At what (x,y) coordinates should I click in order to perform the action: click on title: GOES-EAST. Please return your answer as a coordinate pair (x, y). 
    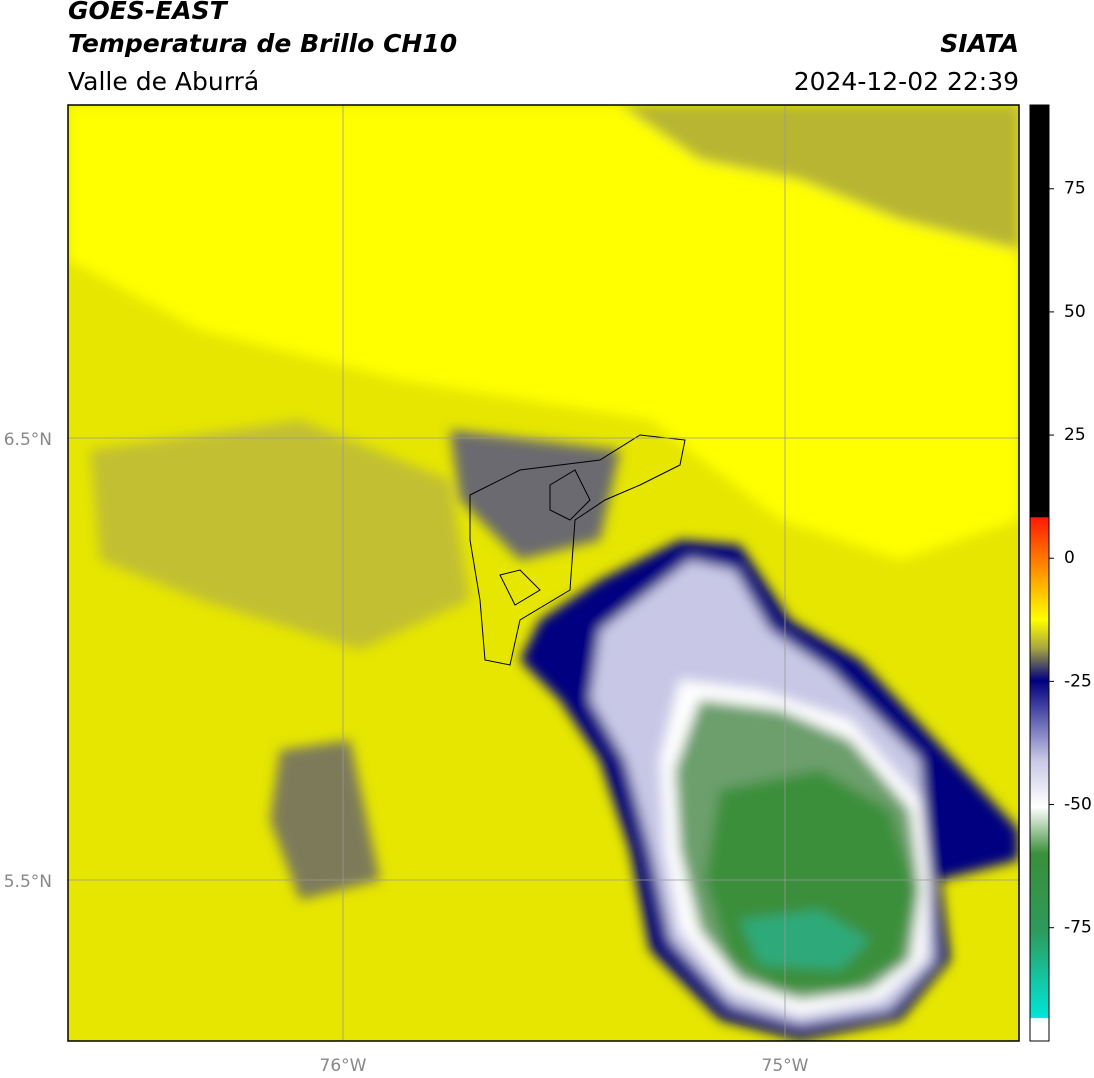
    Looking at the image, I should click on (148, 12).